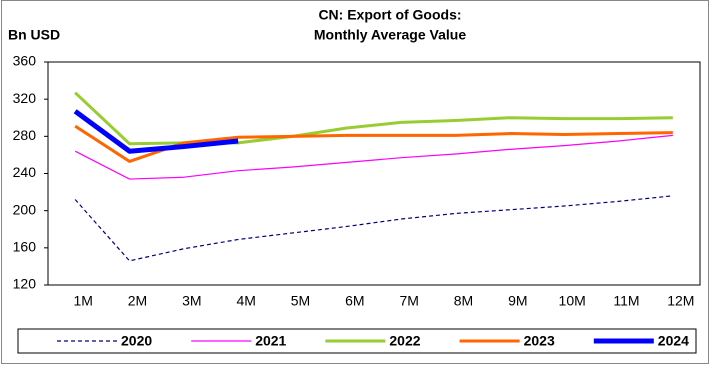 This screenshot has height=370, width=712. What do you see at coordinates (408, 301) in the screenshot?
I see `x-tick-label: 7M` at bounding box center [408, 301].